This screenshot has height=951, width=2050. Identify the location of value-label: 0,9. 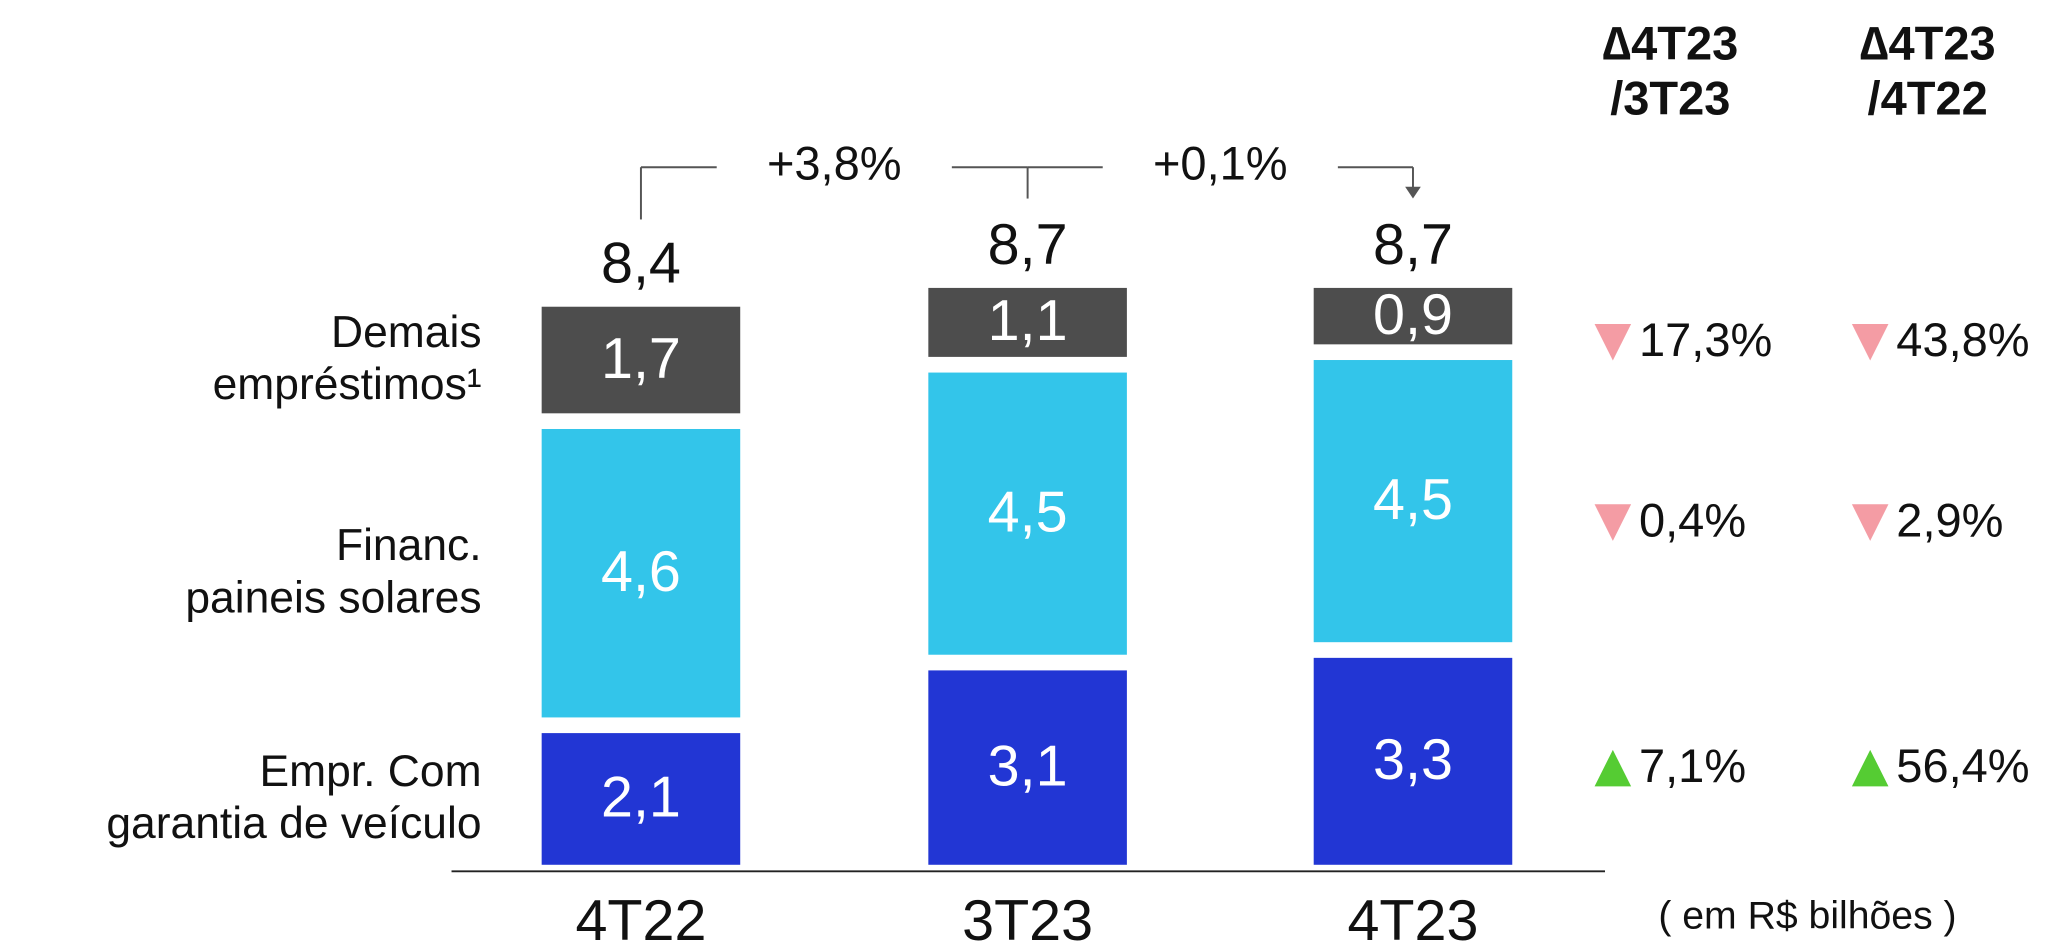
(1413, 315).